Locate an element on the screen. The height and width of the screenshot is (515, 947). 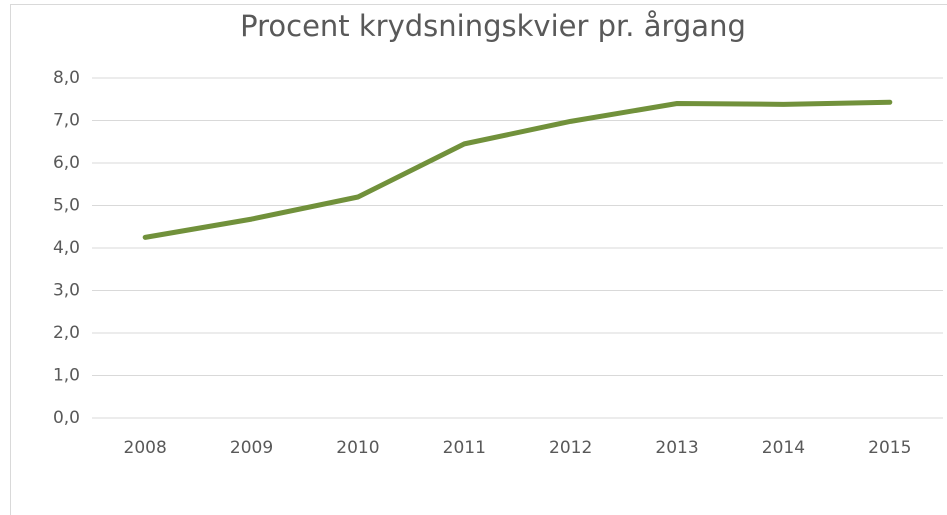
x-tick-label: 2010 is located at coordinates (357, 448).